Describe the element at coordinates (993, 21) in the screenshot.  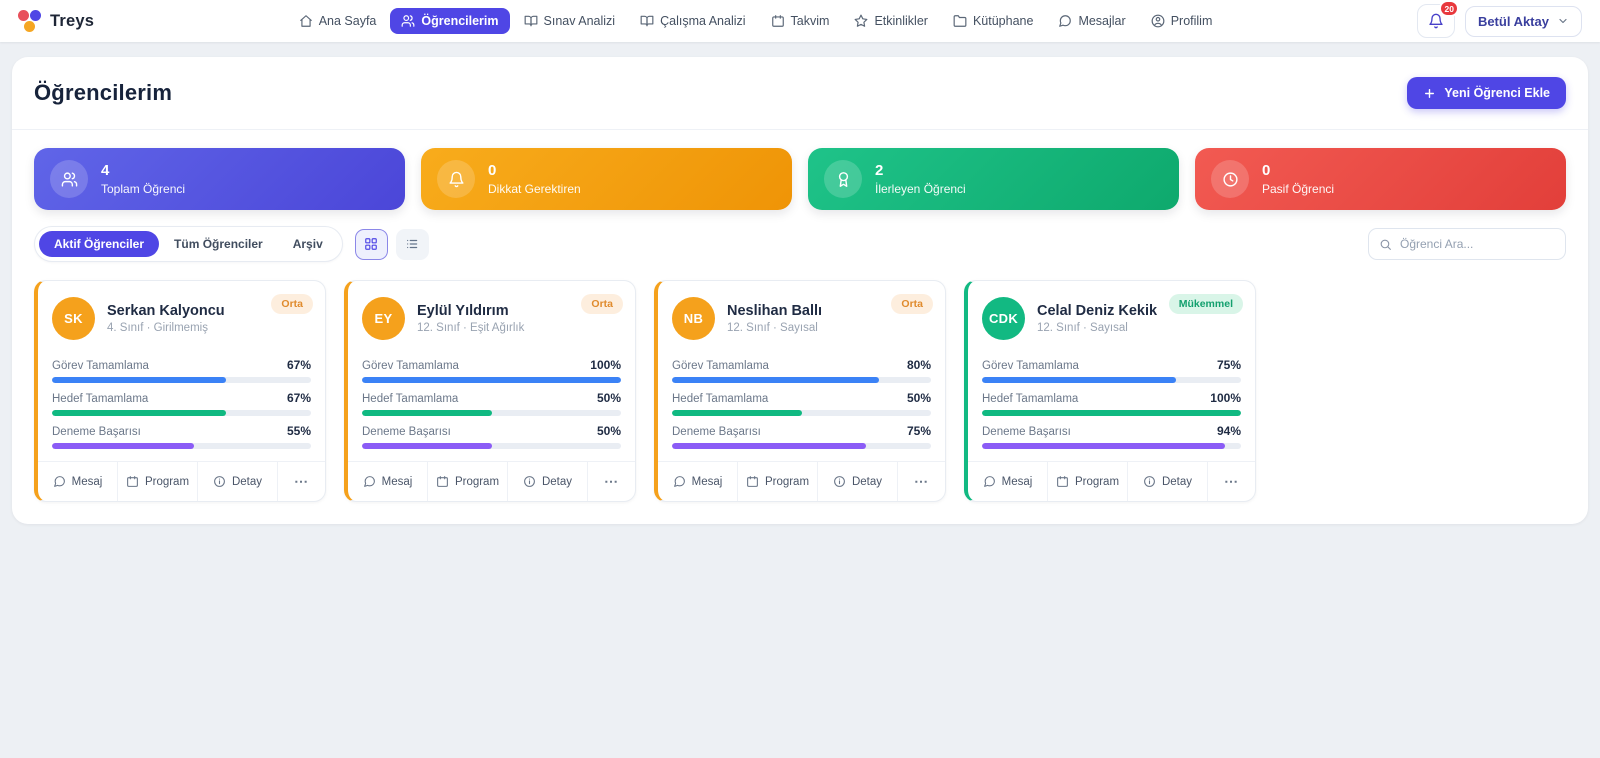
I see `nav-item-kutuphane: Kütüphane` at that location.